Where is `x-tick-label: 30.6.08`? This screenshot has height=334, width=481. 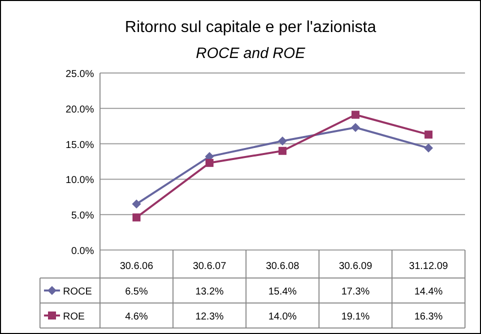
x-tick-label: 30.6.08 is located at coordinates (283, 266).